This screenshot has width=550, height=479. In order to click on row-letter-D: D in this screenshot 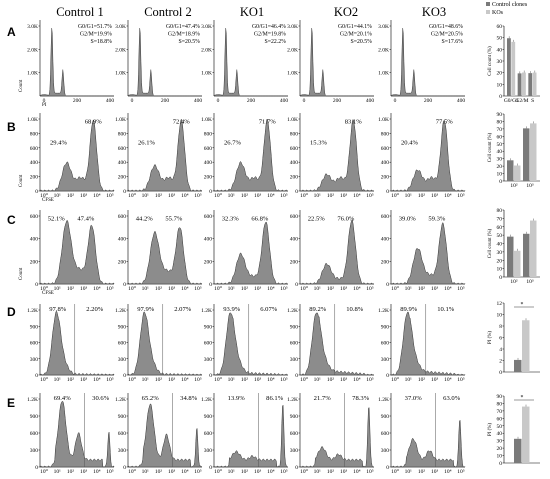, I will do `click(11, 312)`.